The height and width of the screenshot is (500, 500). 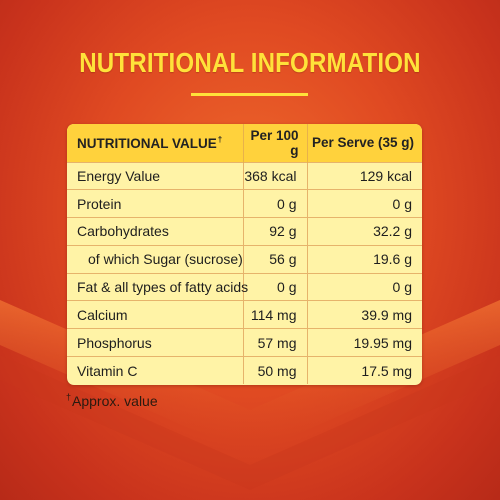 I want to click on footnote-text: Approx. value, so click(x=115, y=401).